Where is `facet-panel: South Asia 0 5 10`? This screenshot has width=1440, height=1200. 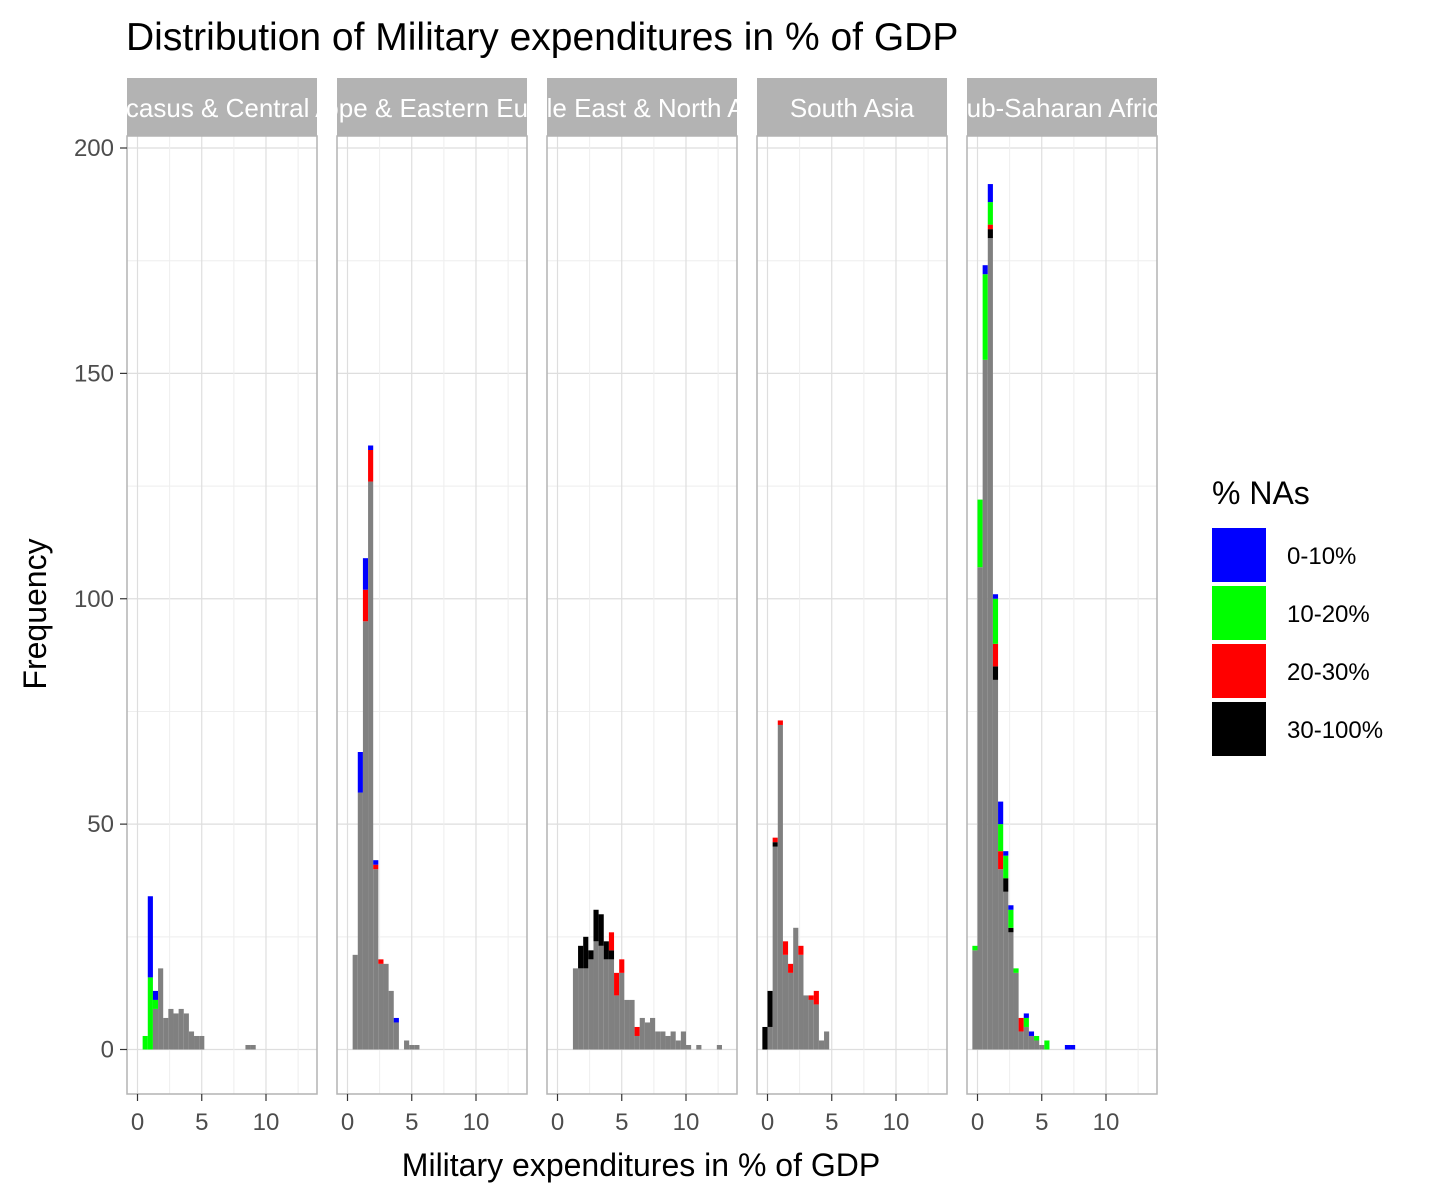 facet-panel: South Asia 0 5 10 is located at coordinates (852, 607).